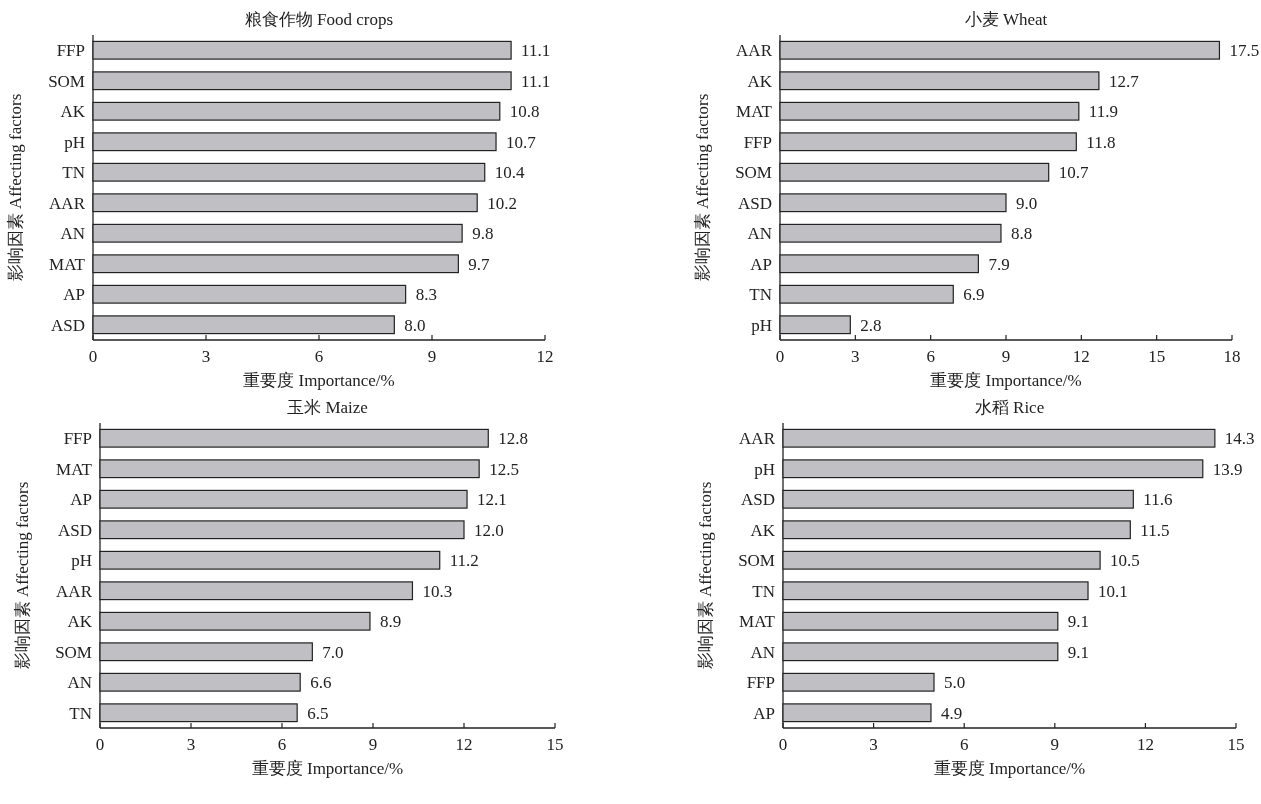  Describe the element at coordinates (479, 264) in the screenshot. I see `data-label: 9.7` at that location.